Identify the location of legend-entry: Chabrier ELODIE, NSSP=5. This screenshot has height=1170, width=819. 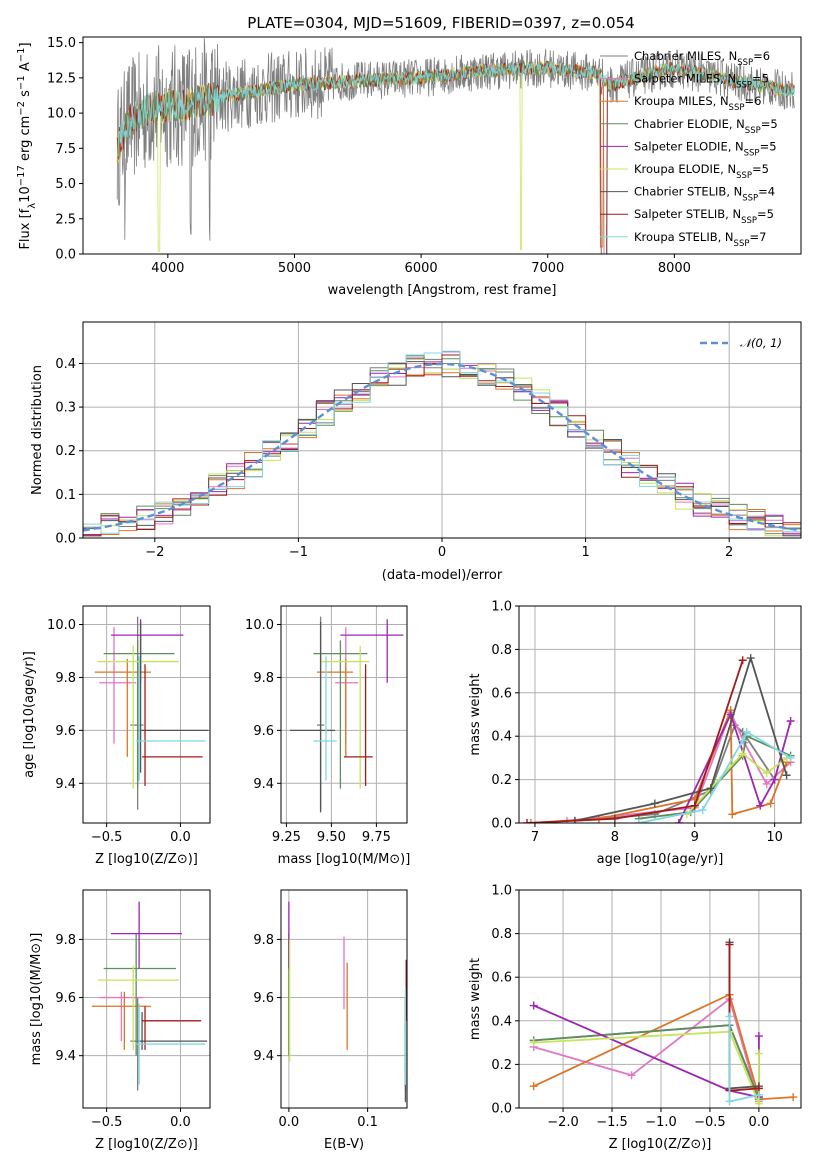
(706, 126).